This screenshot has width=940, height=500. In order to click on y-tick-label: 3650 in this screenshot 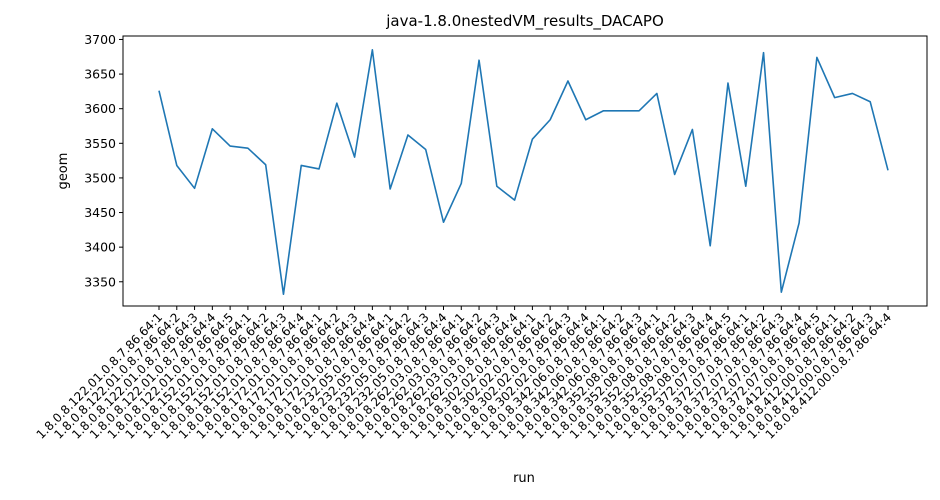, I will do `click(100, 74)`.